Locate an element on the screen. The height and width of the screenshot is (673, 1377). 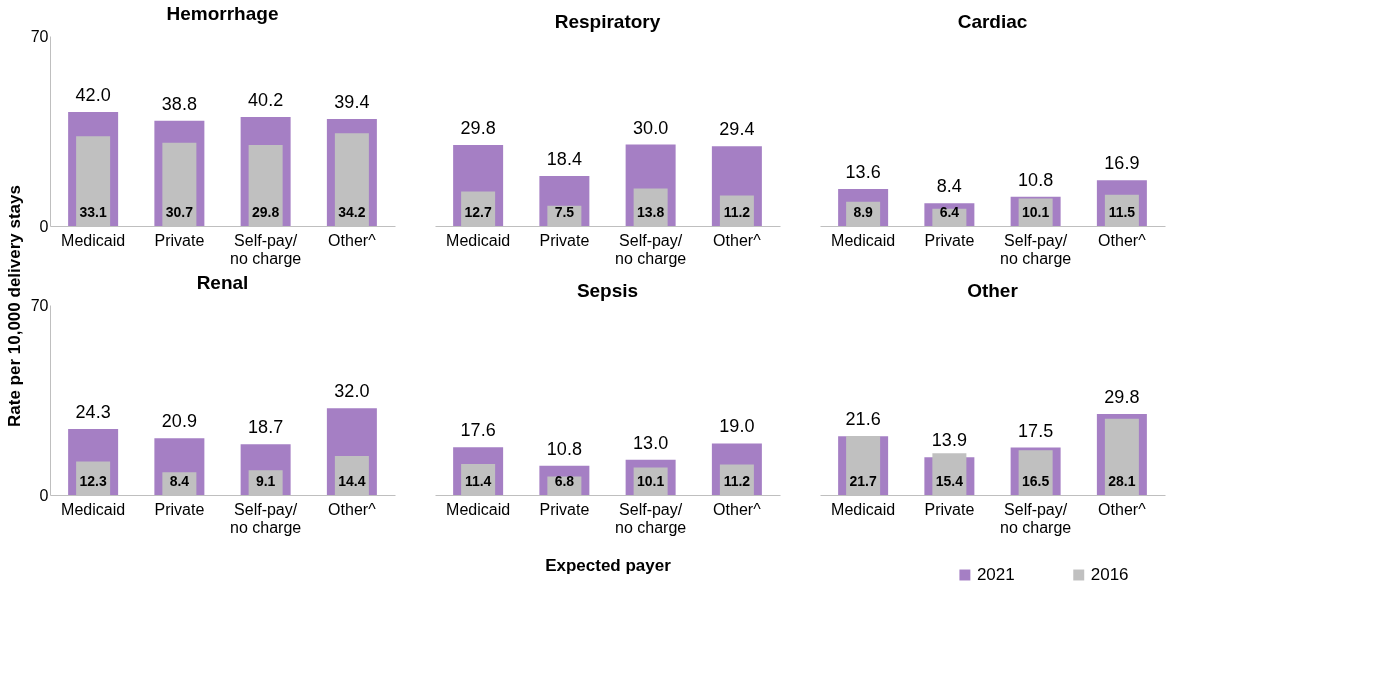
data-label: 42.0 is located at coordinates (93, 95).